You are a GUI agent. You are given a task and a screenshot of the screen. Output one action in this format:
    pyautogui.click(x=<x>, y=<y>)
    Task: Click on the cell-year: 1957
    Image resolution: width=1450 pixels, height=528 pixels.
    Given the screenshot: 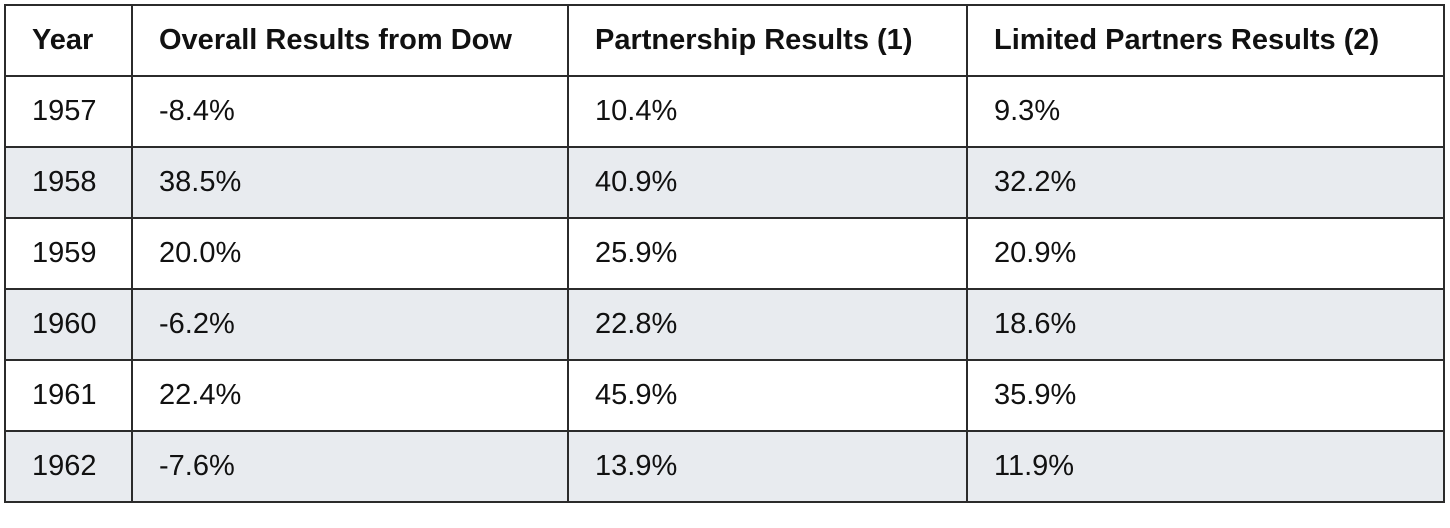 What is the action you would take?
    pyautogui.click(x=68, y=111)
    